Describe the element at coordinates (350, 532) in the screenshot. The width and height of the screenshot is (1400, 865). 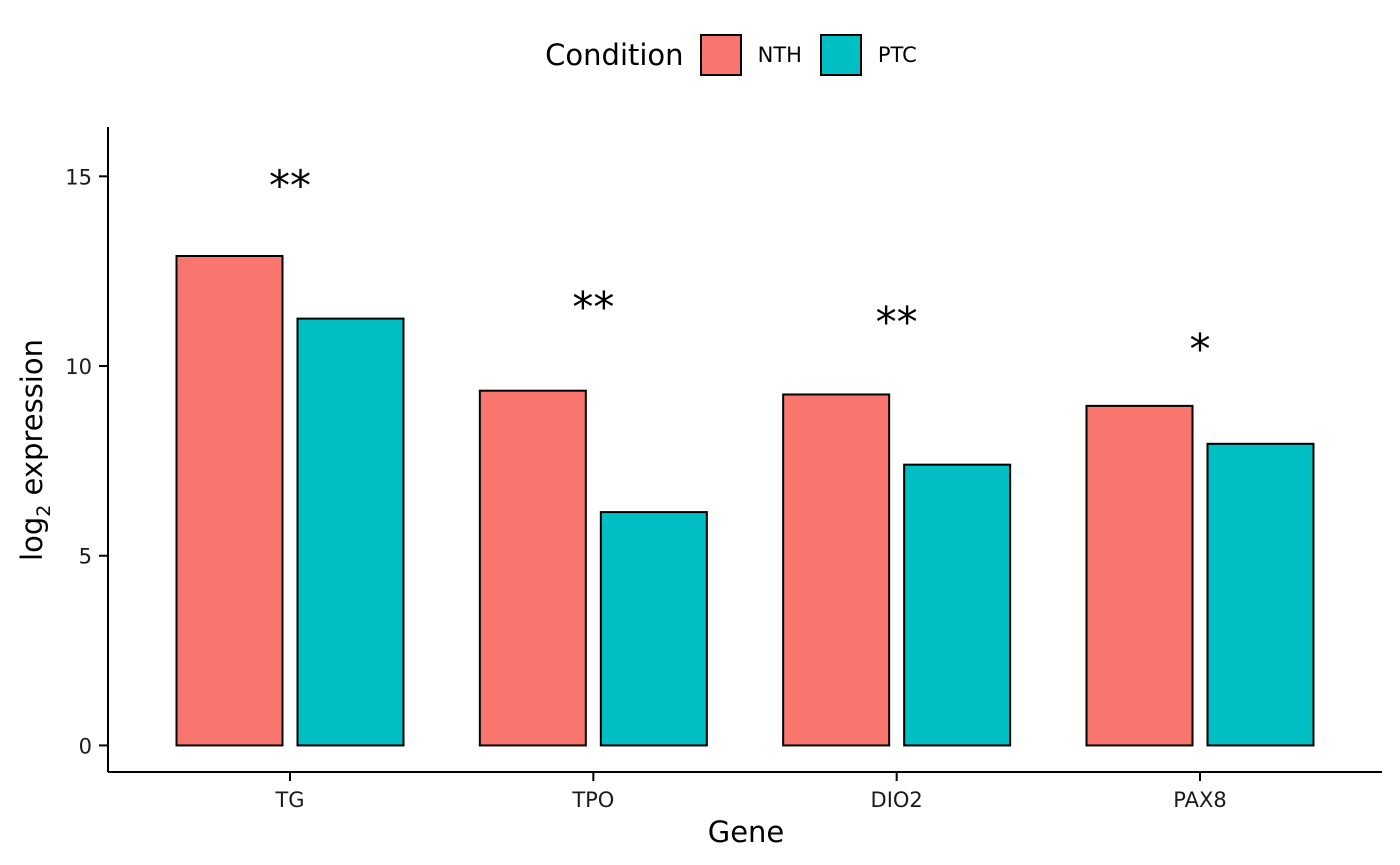
I see `bar-ptc-tg` at that location.